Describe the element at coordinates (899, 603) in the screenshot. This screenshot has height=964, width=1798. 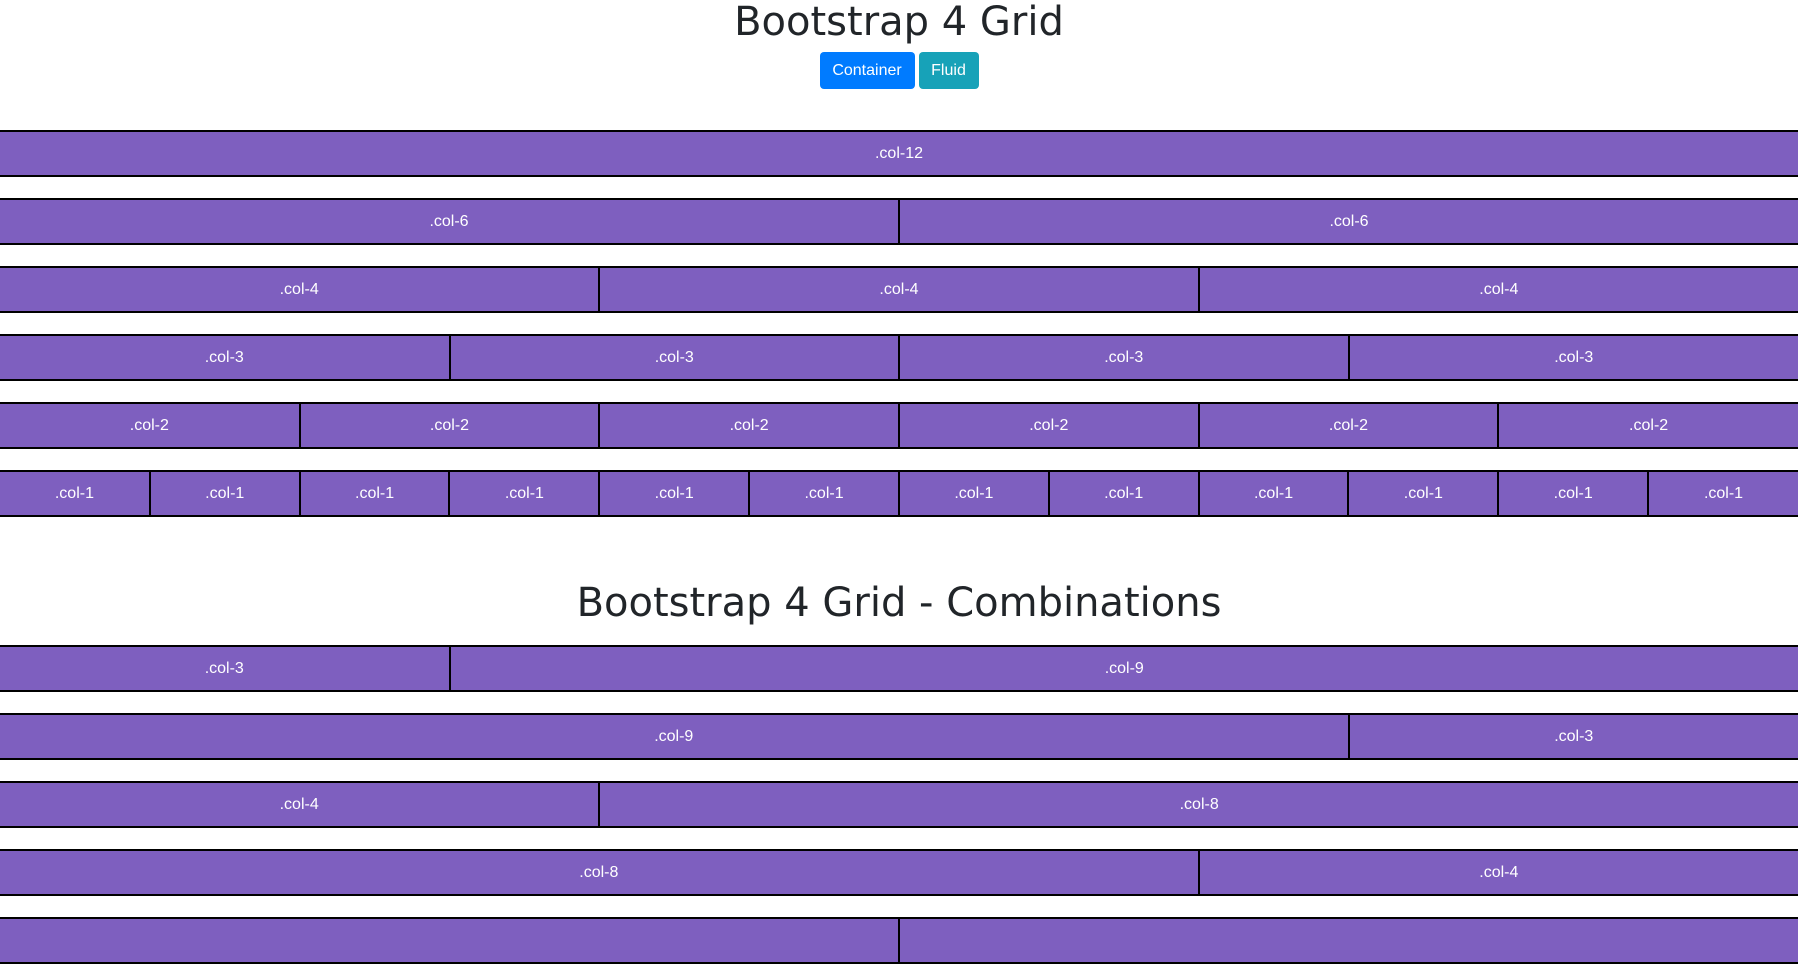
I see `combinations-title: Bootstrap 4 Grid - Combinations` at that location.